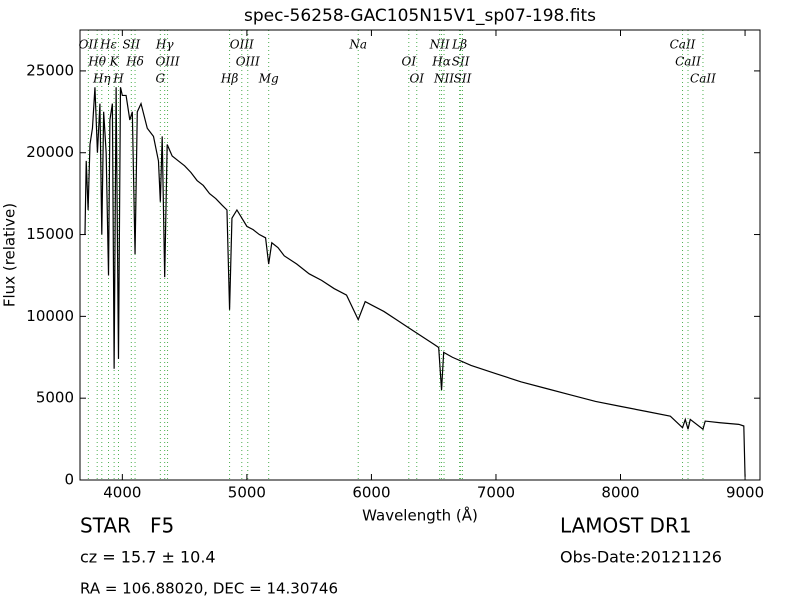  Describe the element at coordinates (148, 557) in the screenshot. I see `cz-text: cz = 15.7 ± 10.4` at that location.